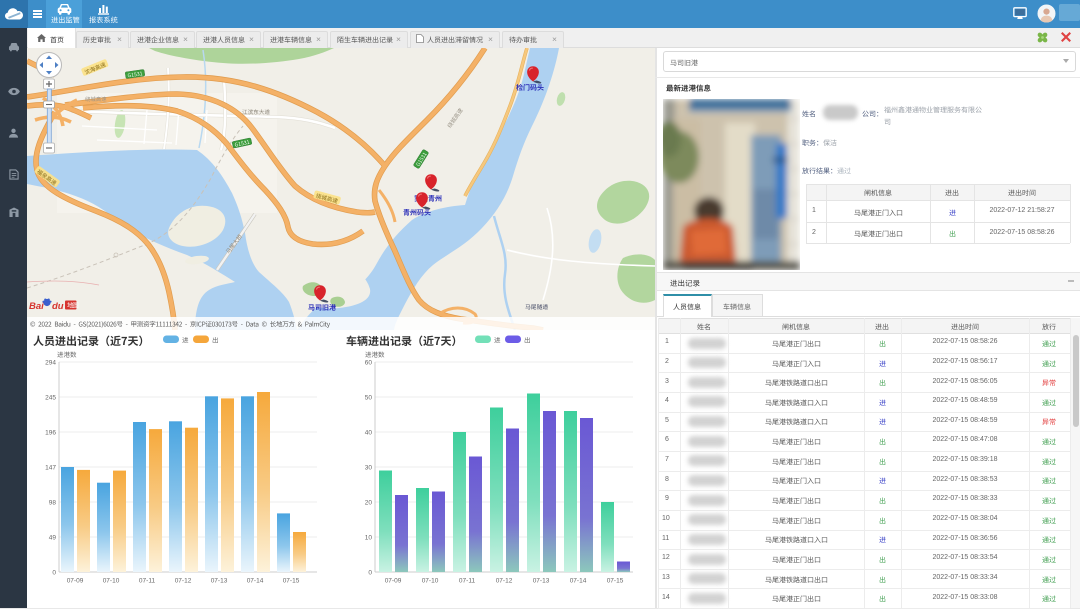 This screenshot has width=1080, height=609. What do you see at coordinates (50, 398) in the screenshot?
I see `svg-text: 245` at bounding box center [50, 398].